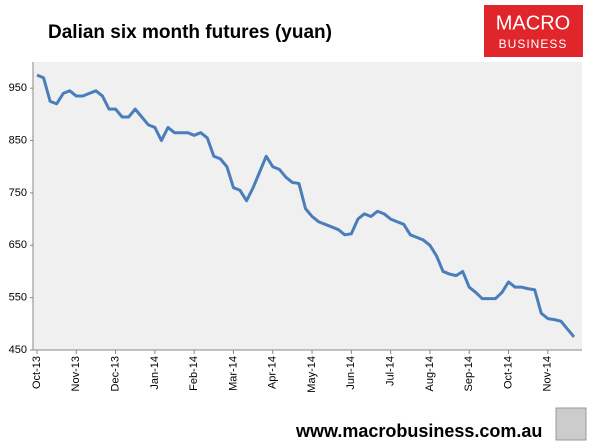 The width and height of the screenshot is (589, 446). What do you see at coordinates (18, 298) in the screenshot?
I see `y-tick-label: 550` at bounding box center [18, 298].